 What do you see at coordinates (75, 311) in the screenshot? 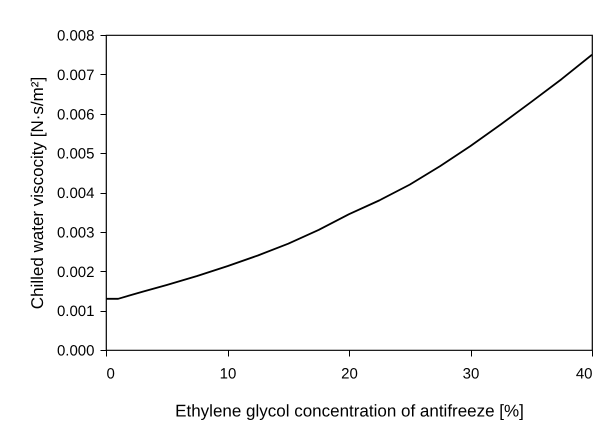
I see `y-tick-label: 0.001` at bounding box center [75, 311].